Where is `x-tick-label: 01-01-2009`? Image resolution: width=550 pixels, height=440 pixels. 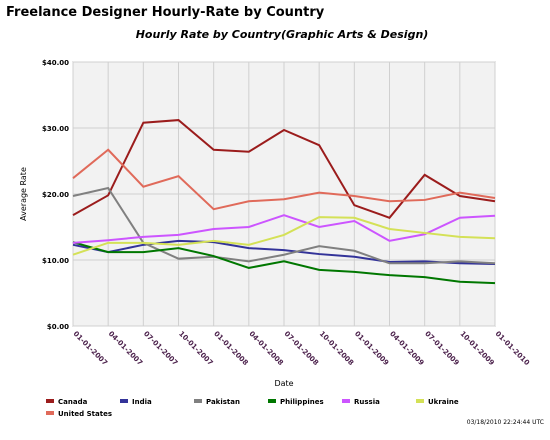 x-tick-label: 01-01-2009 is located at coordinates (371, 348).